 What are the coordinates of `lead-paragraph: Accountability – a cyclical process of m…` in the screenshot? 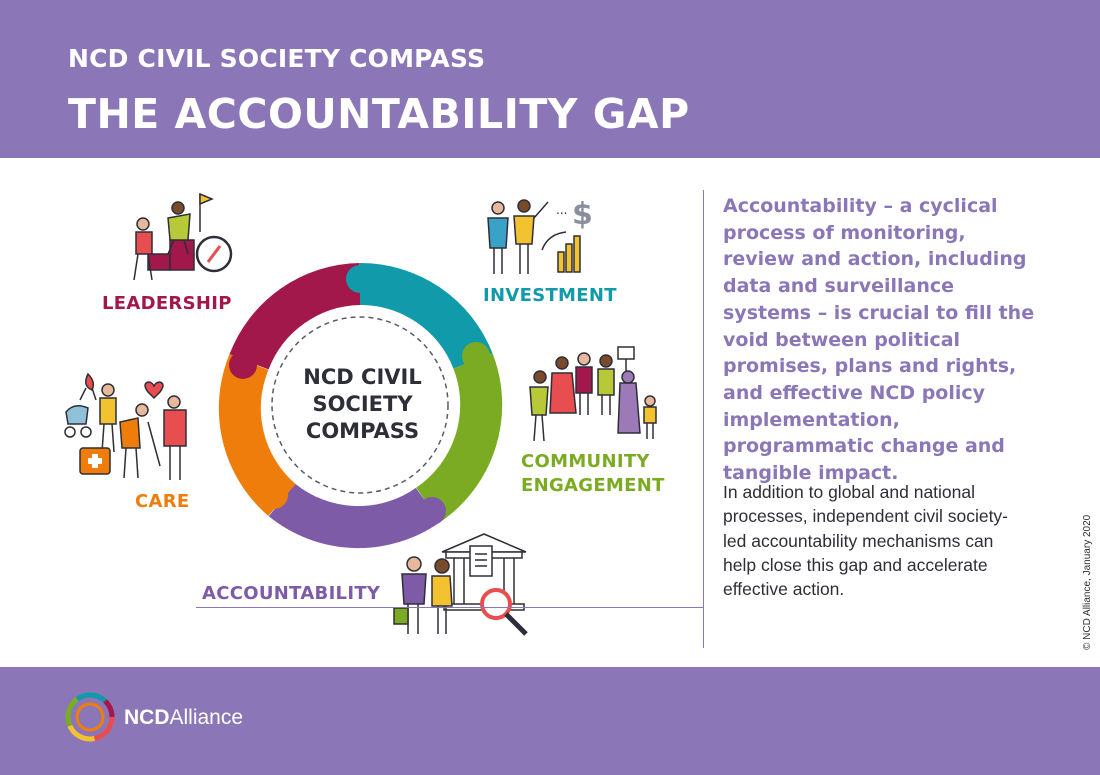 It's located at (879, 340).